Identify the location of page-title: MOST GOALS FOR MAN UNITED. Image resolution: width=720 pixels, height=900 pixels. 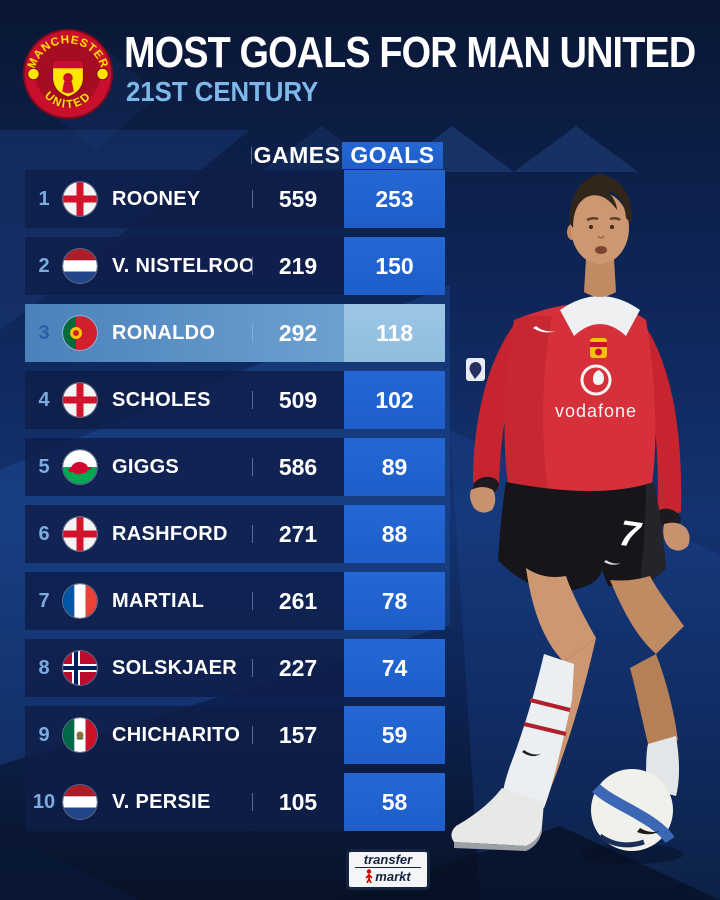
(410, 52).